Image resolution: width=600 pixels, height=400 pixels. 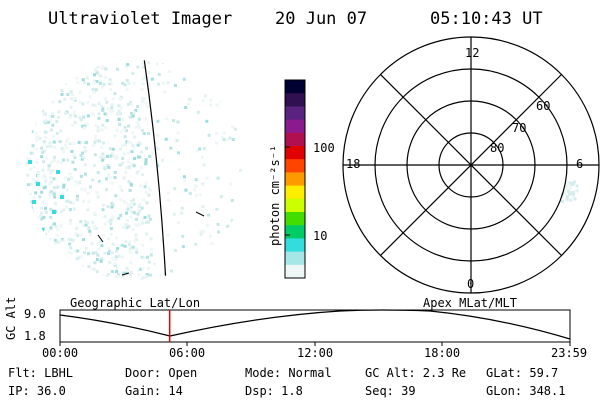 I want to click on info-mode: Mode: Normal, so click(x=288, y=373).